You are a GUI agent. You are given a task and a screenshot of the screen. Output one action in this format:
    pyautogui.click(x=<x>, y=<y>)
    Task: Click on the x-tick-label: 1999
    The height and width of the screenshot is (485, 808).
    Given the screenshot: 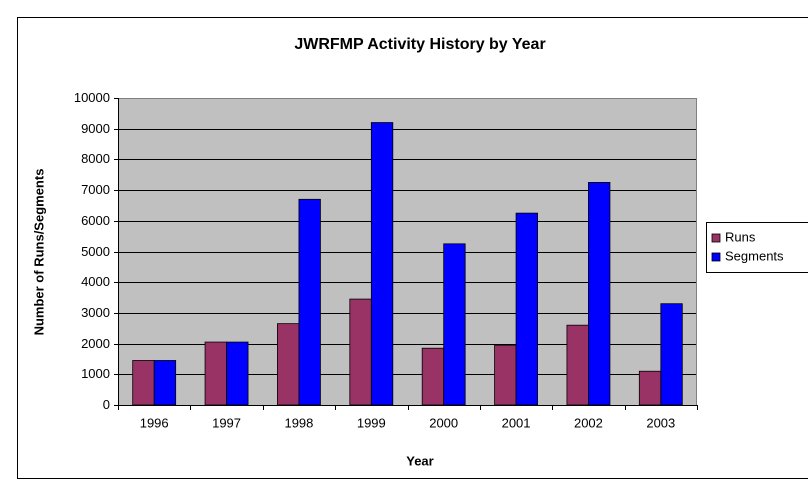 What is the action you would take?
    pyautogui.click(x=371, y=422)
    